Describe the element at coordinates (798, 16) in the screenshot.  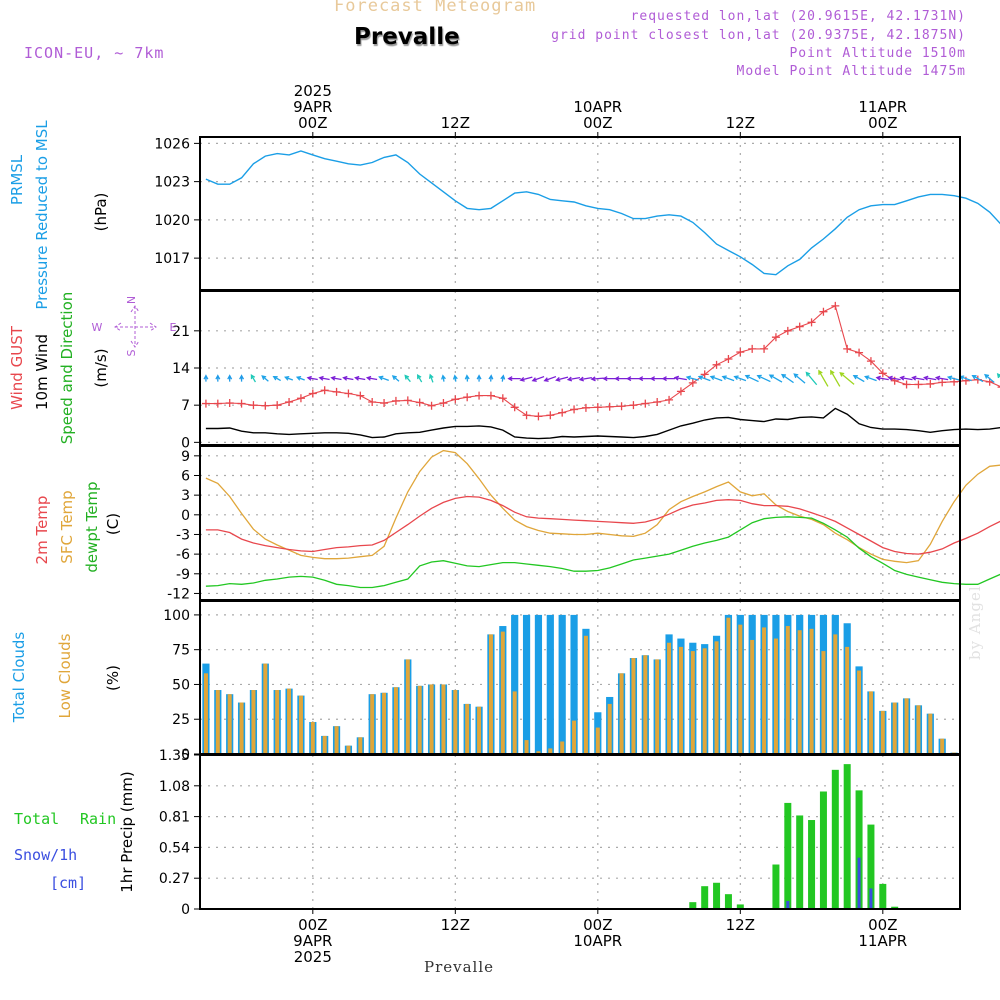
I see `requested-coordinates: requested lon,lat (20.9615E, 42.1731N)` at that location.